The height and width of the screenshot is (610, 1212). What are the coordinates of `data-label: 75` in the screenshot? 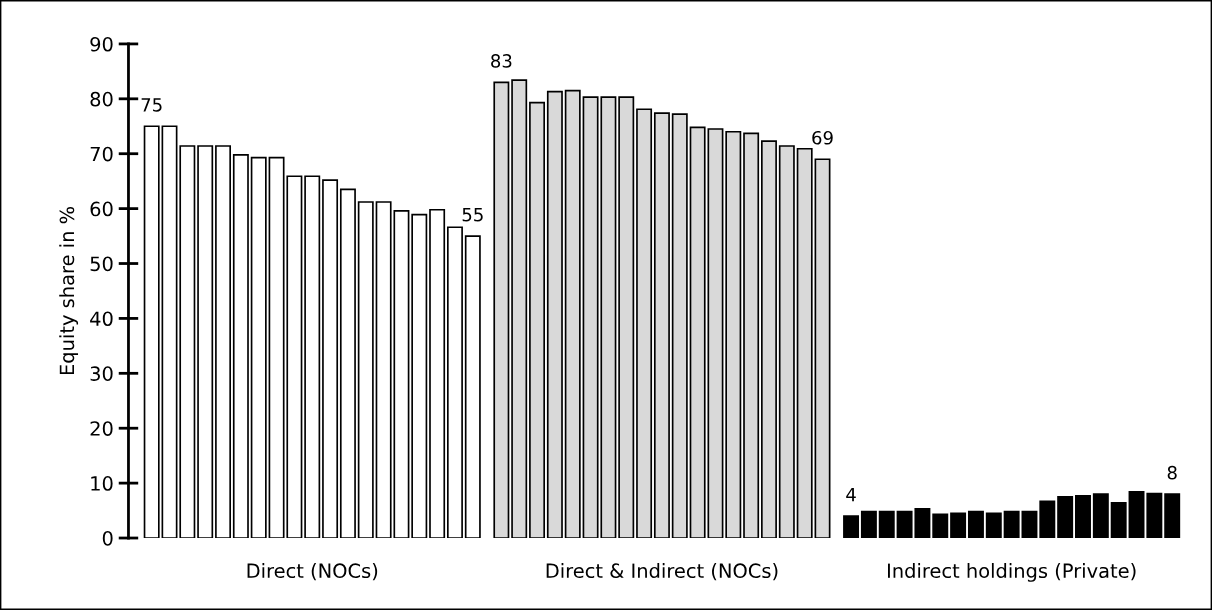 It's located at (151, 105).